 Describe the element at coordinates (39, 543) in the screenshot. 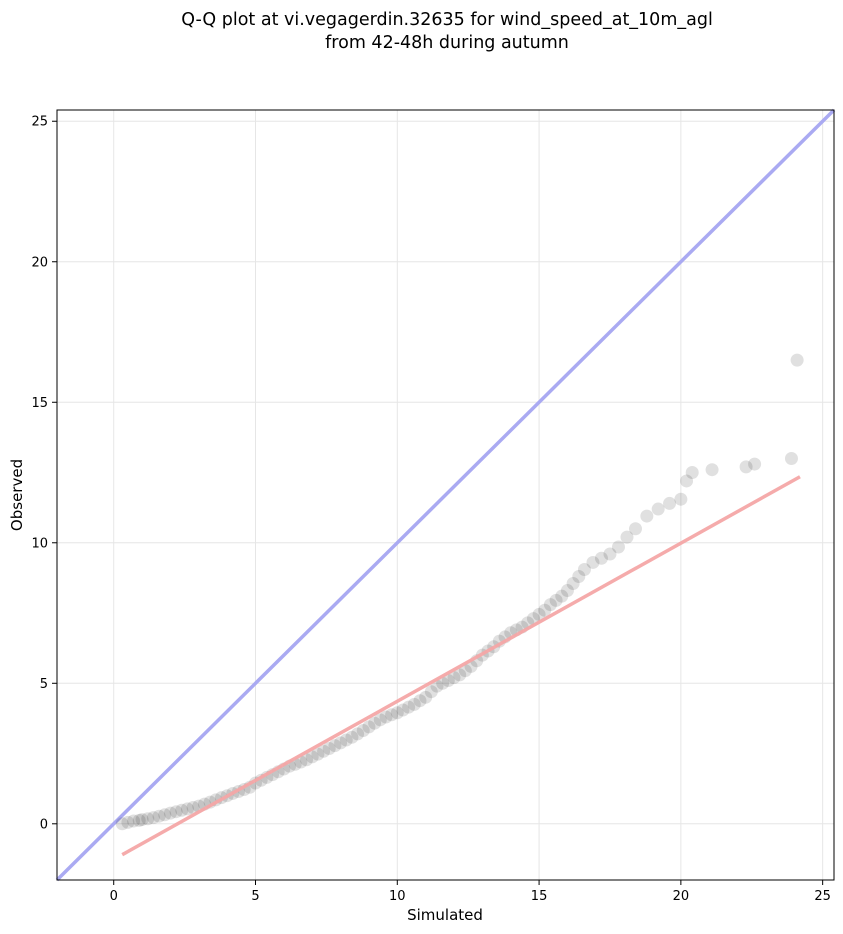

I see `y-tick-label: 10` at that location.